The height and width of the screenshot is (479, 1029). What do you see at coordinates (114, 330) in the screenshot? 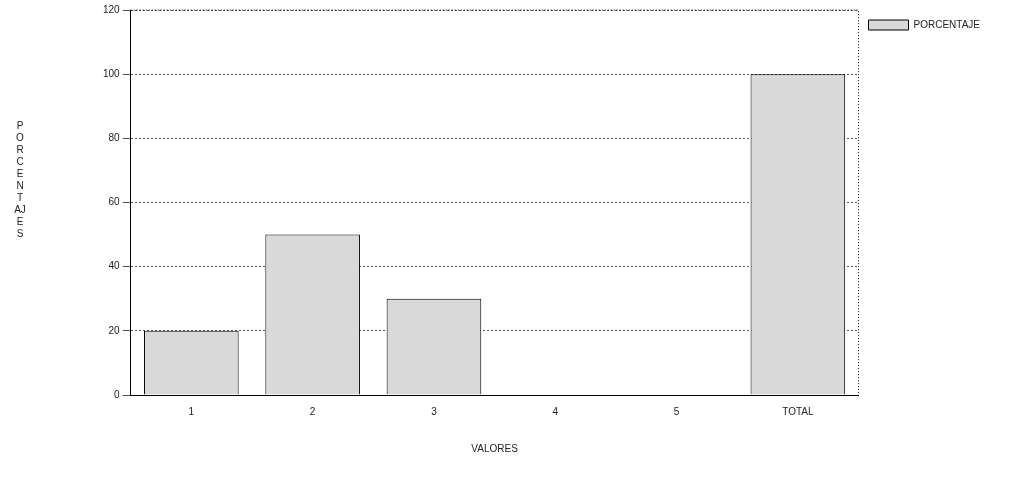
I see `y-tick-label: 20` at bounding box center [114, 330].